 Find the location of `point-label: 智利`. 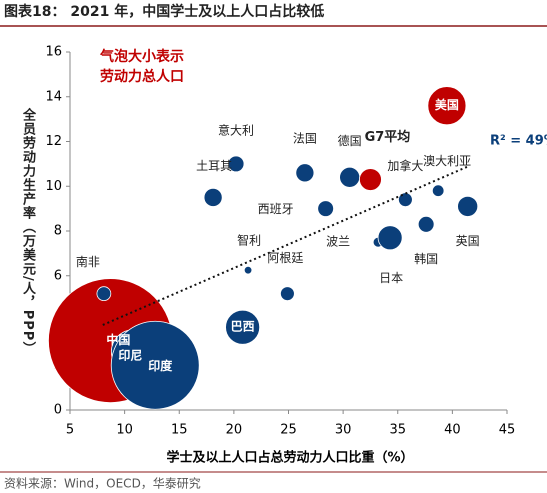

point-label: 智利 is located at coordinates (249, 240).